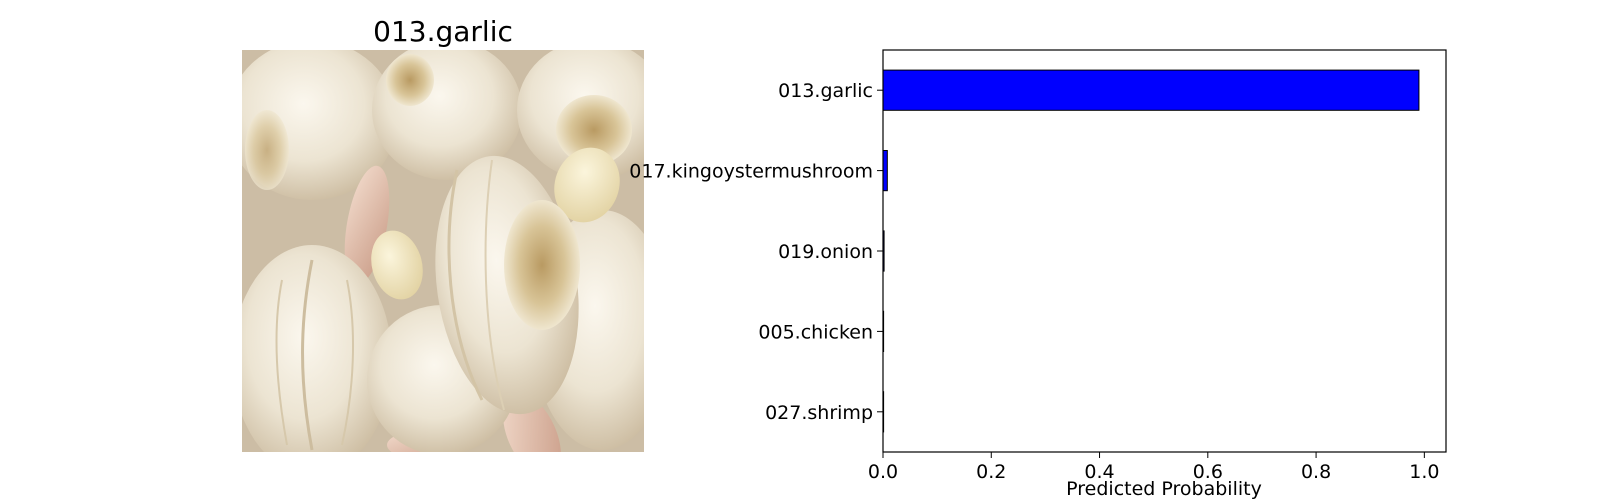 Image resolution: width=1600 pixels, height=500 pixels. Describe the element at coordinates (885, 171) in the screenshot. I see `bar-017.kingoystermushroom` at that location.